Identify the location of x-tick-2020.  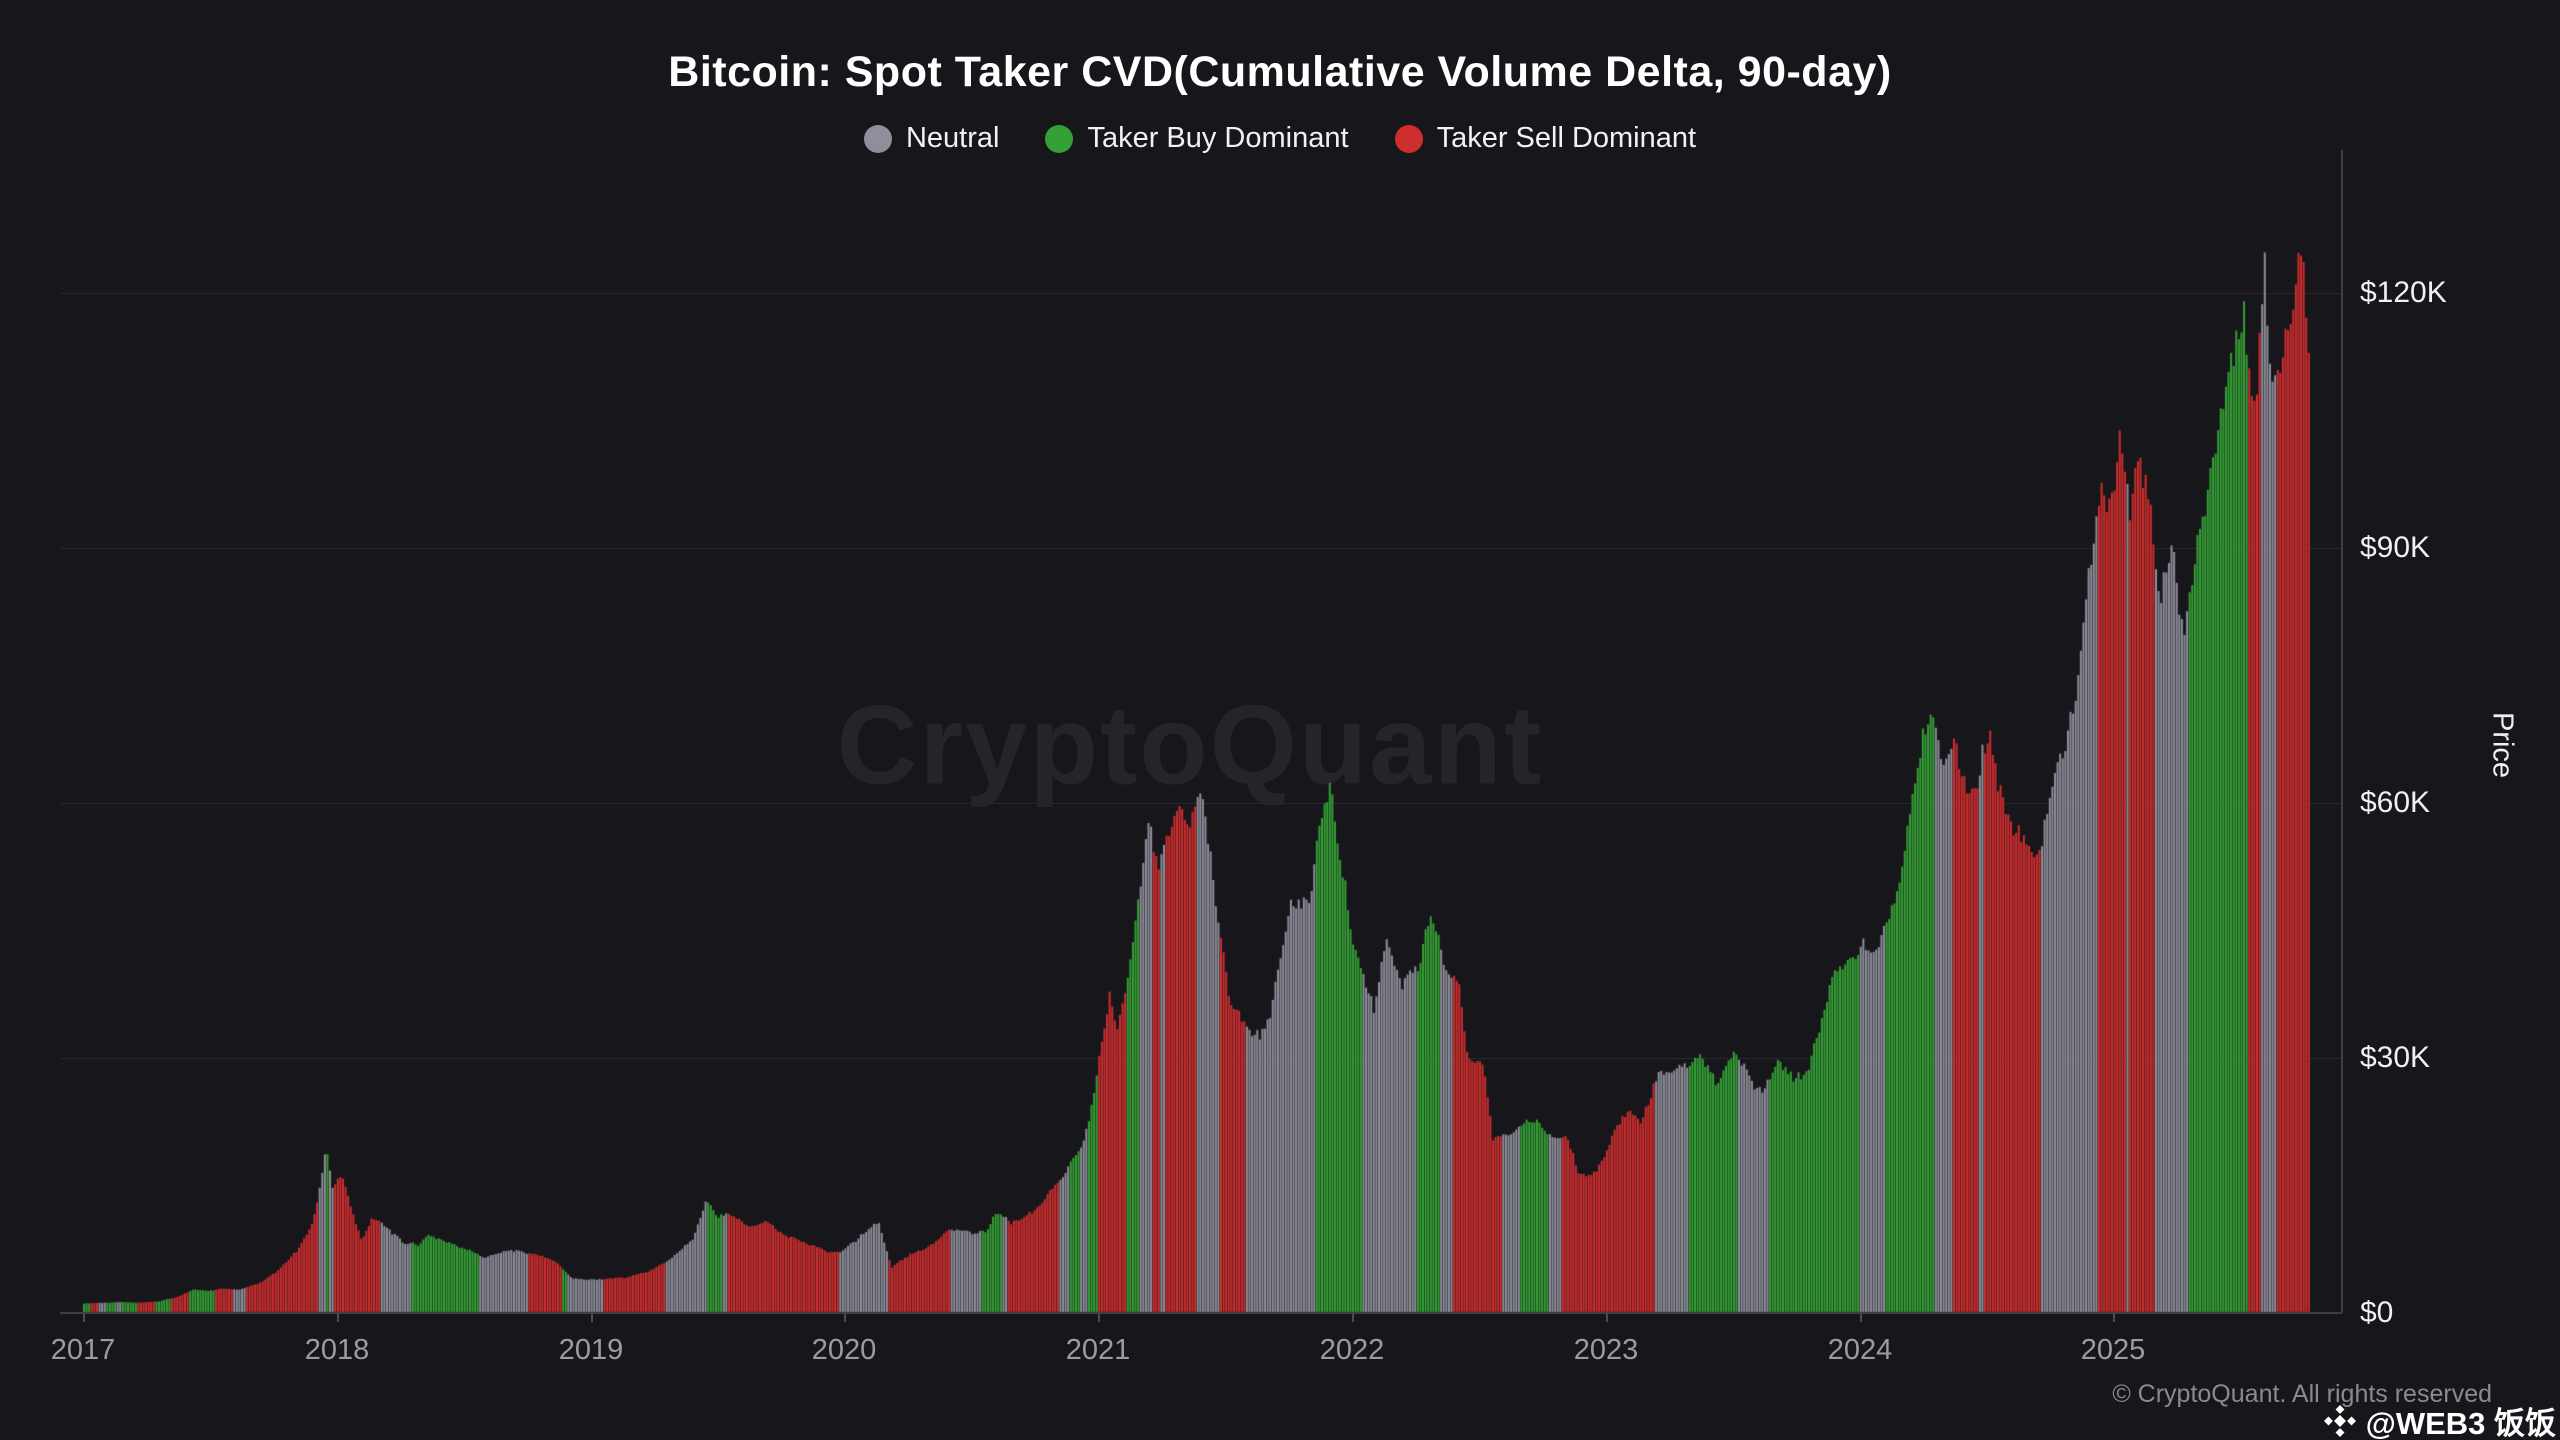
(845, 1317).